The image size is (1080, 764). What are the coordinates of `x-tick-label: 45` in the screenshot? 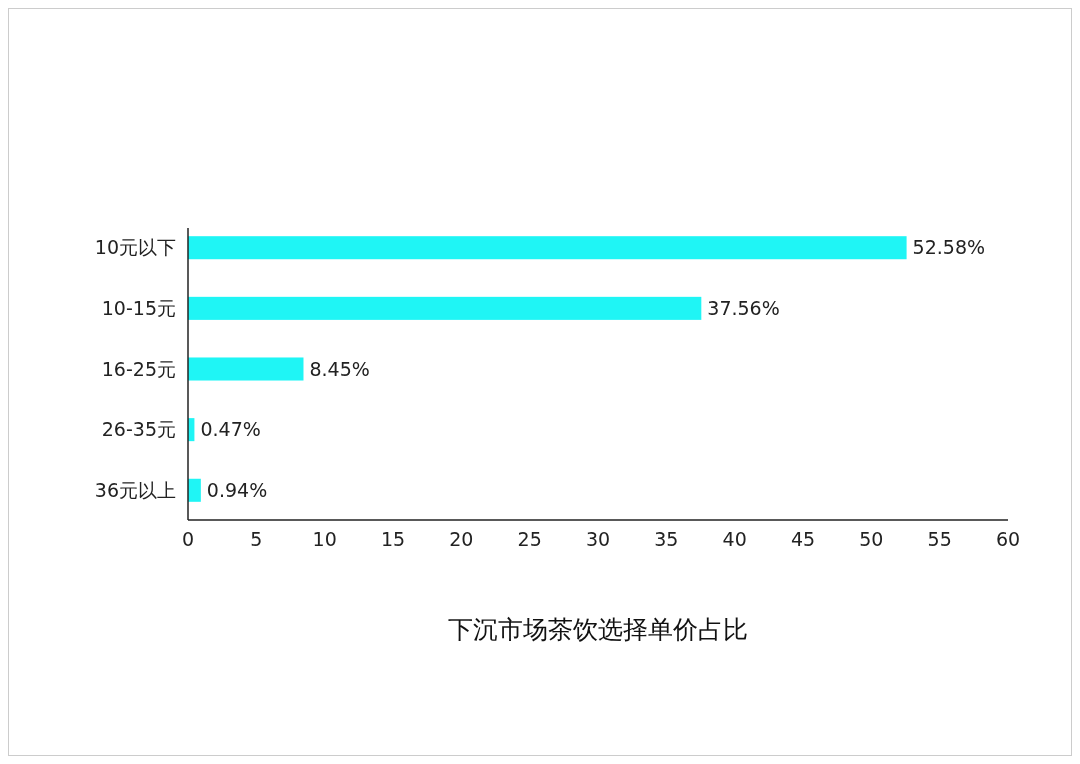 It's located at (803, 539).